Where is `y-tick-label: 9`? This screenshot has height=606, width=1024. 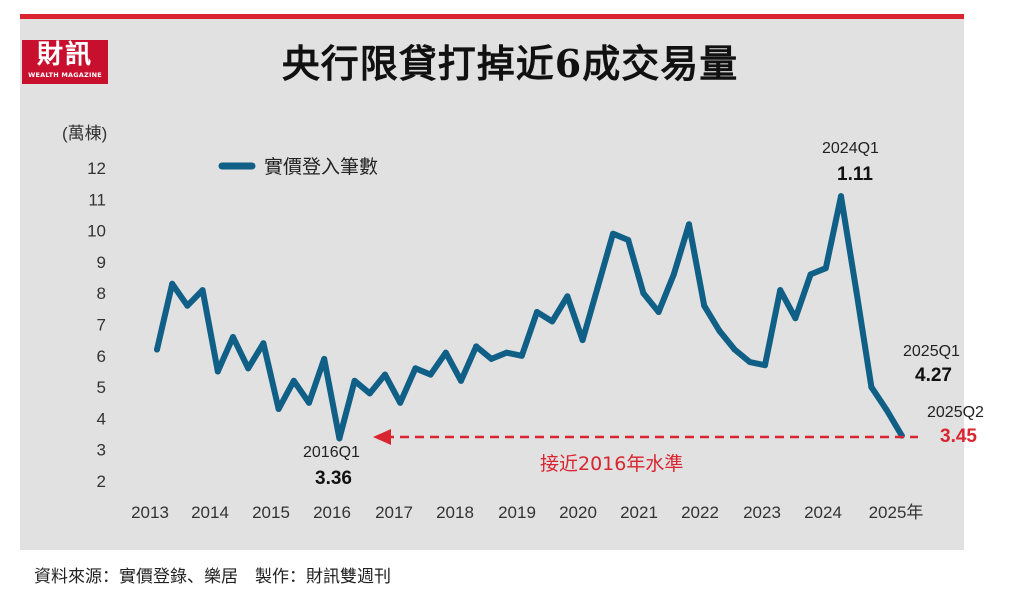
y-tick-label: 9 is located at coordinates (101, 262).